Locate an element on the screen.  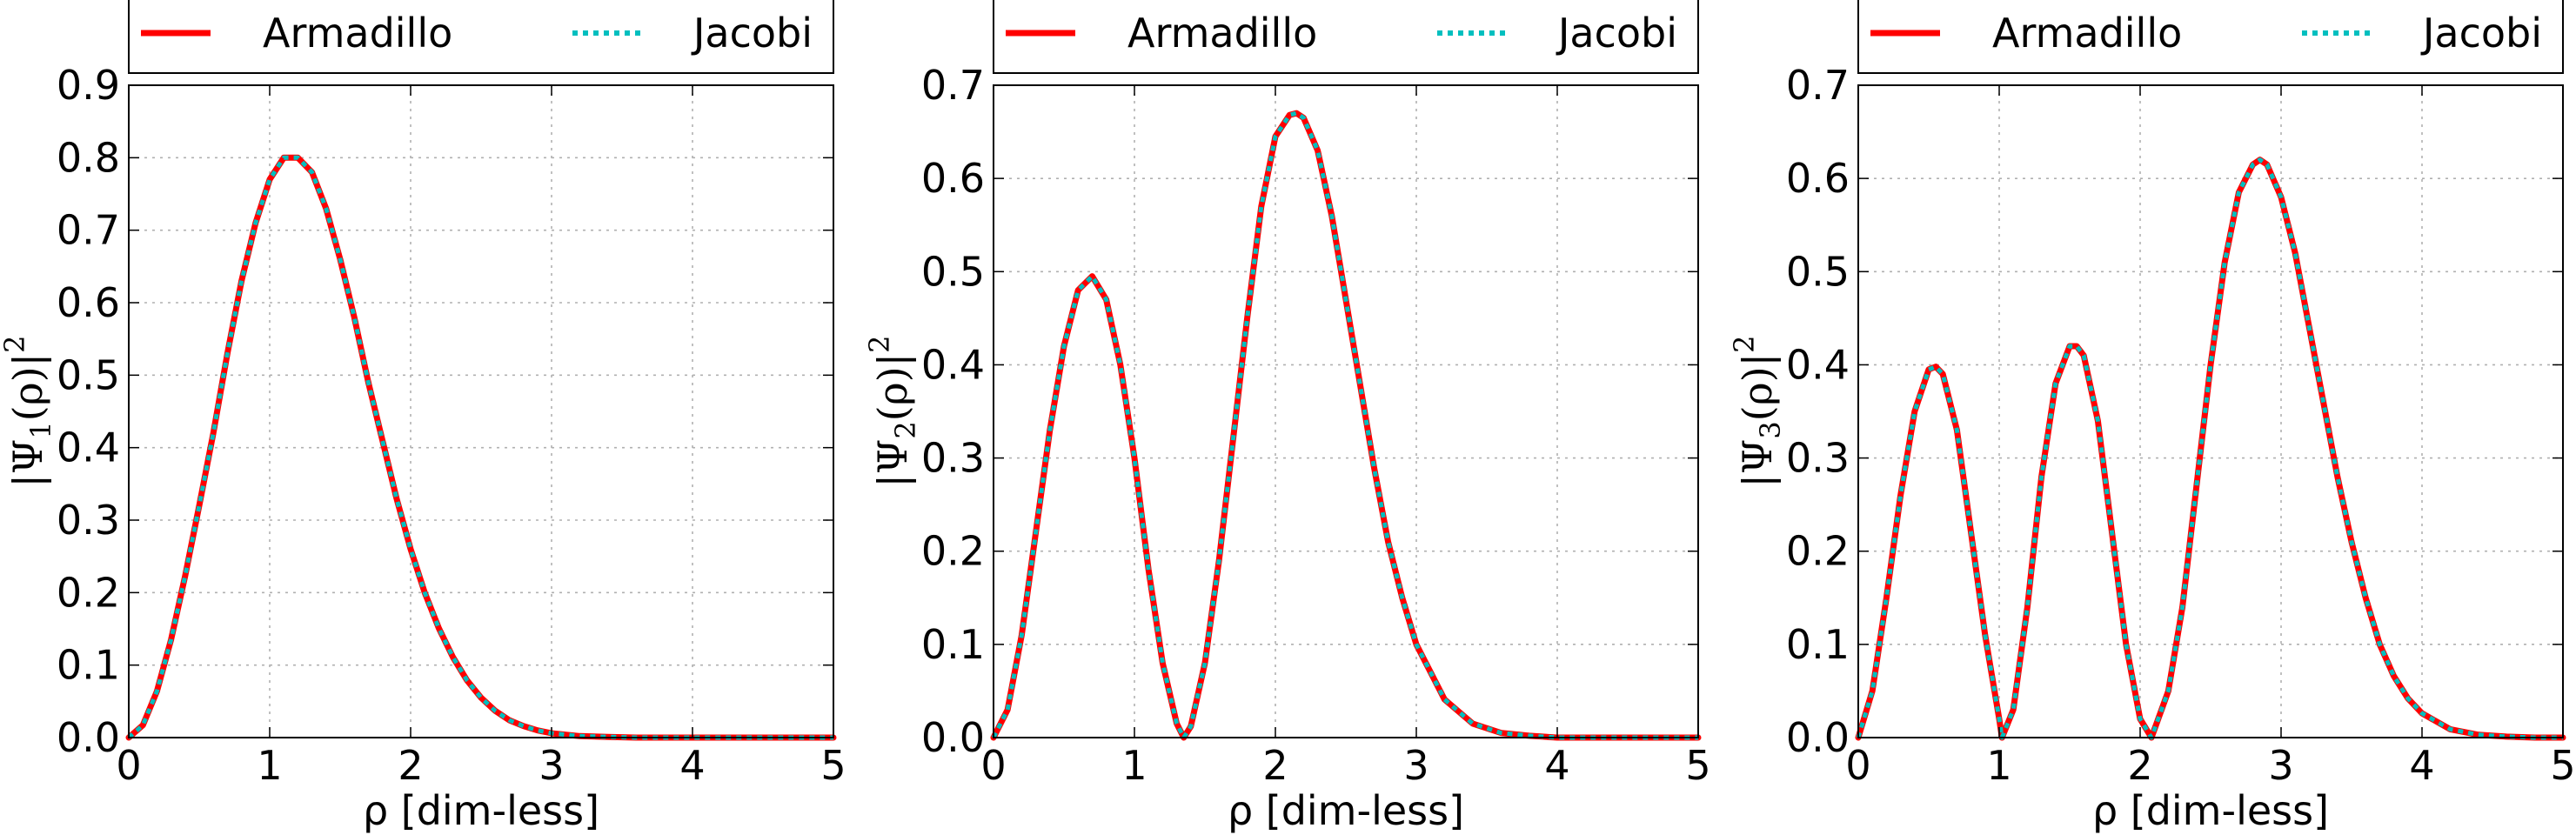
y-axis-label-text: |Ψ1(ρ)|2 is located at coordinates (29, 412).